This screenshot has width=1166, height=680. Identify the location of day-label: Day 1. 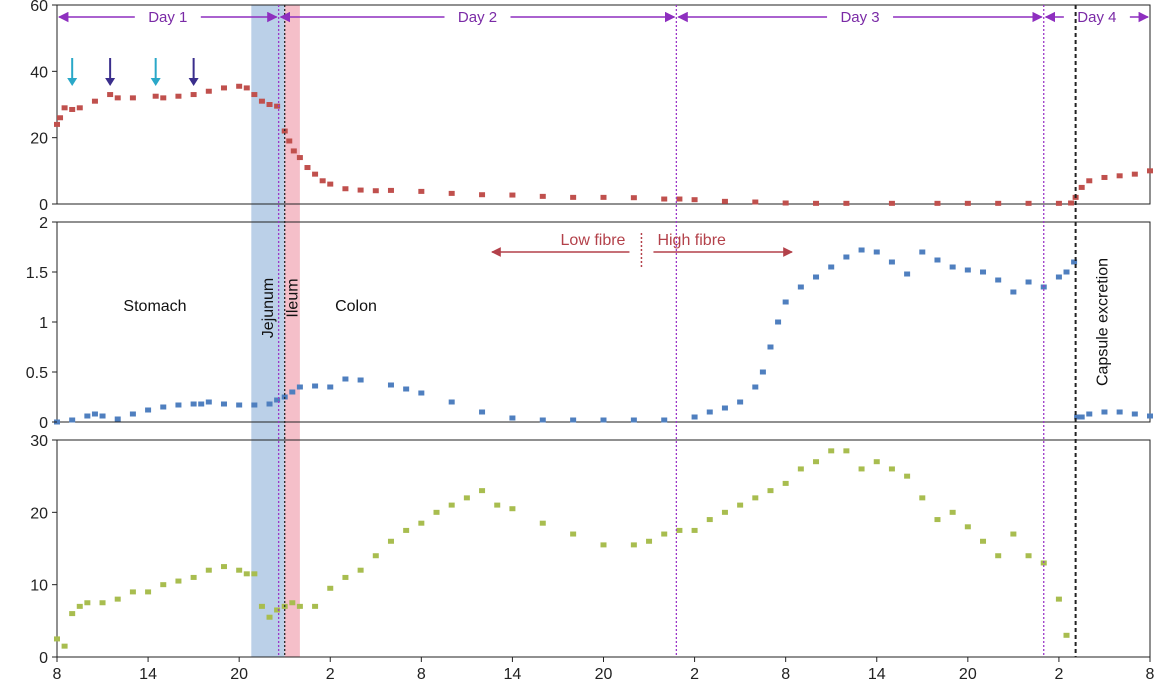
(167, 17).